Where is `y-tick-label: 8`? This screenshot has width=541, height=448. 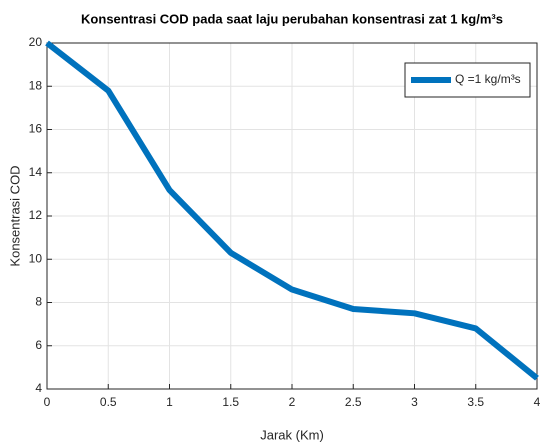 y-tick-label: 8 is located at coordinates (38, 302).